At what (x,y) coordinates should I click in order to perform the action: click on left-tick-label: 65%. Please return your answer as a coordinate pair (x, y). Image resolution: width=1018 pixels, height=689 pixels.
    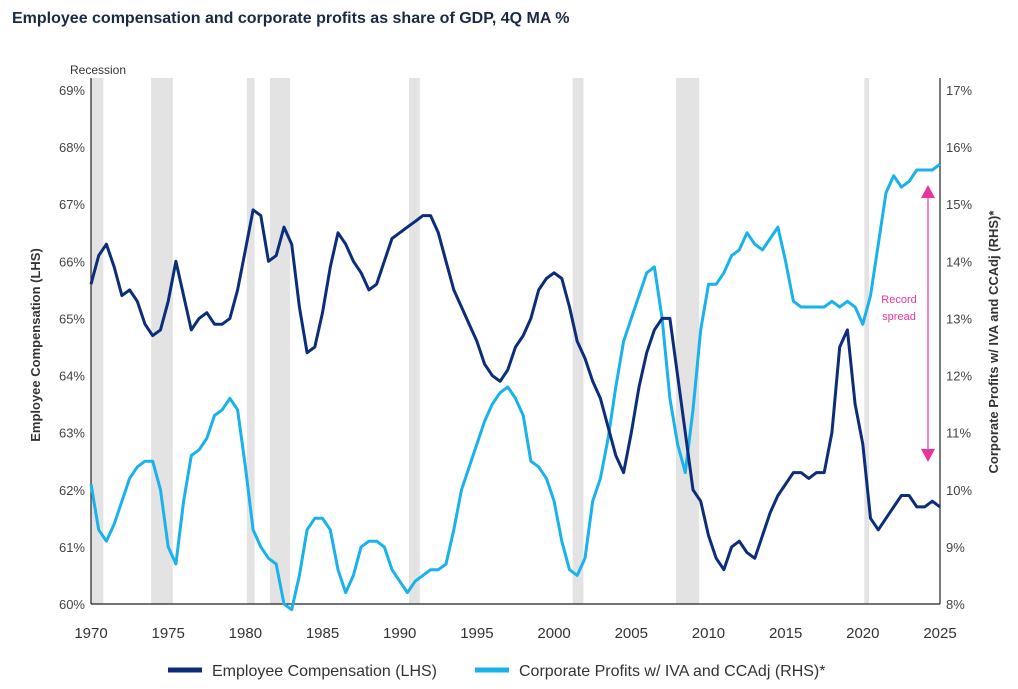
    Looking at the image, I should click on (72, 318).